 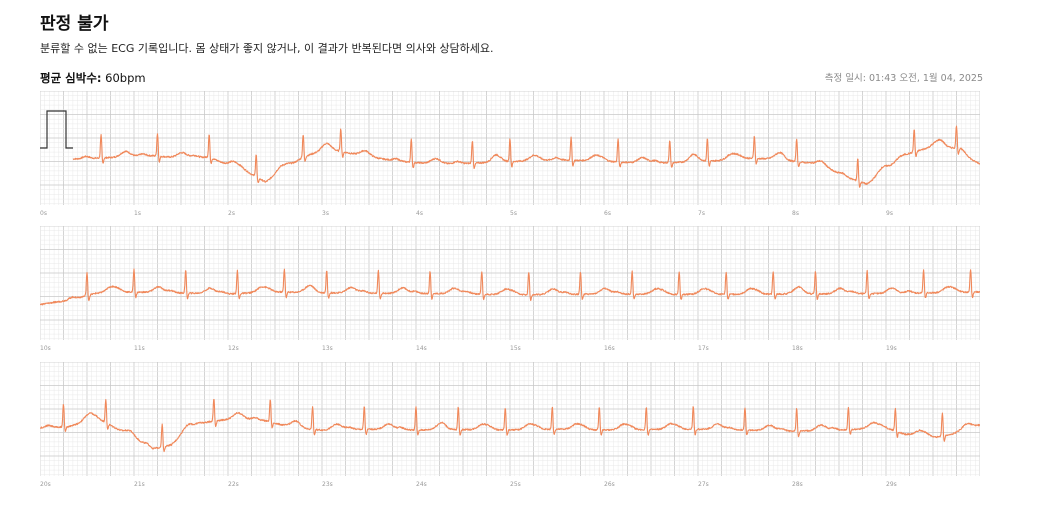 I want to click on time-tick-label: 12s, so click(x=233, y=348).